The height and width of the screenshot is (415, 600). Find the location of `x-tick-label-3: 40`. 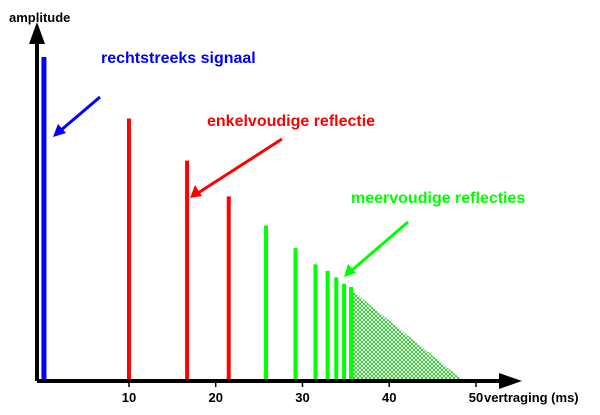

x-tick-label-3: 40 is located at coordinates (389, 397).